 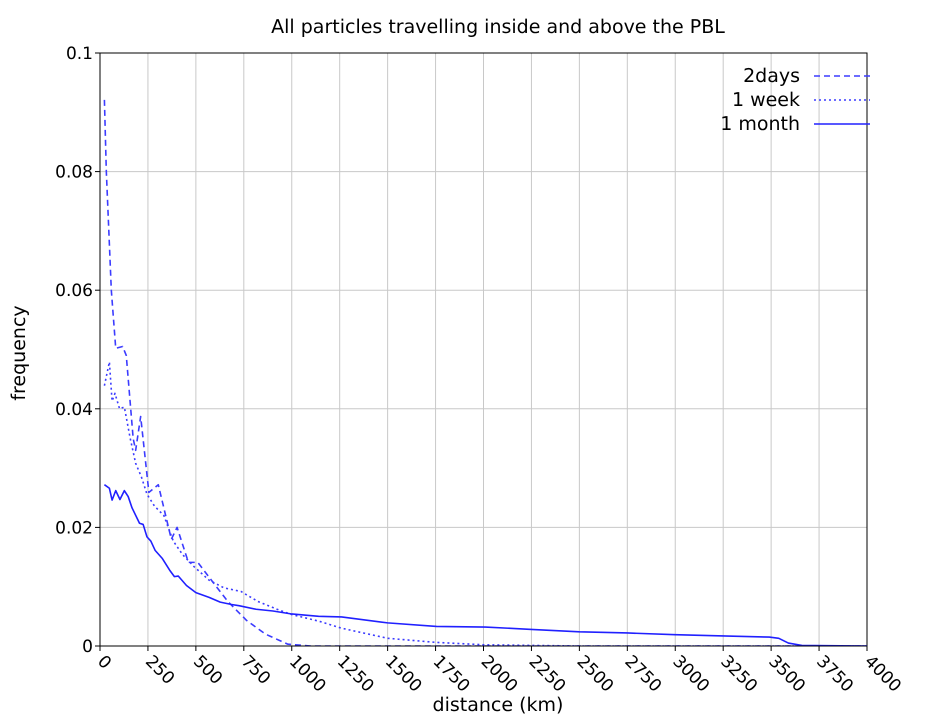 I want to click on x-tick-label: 250, so click(x=159, y=670).